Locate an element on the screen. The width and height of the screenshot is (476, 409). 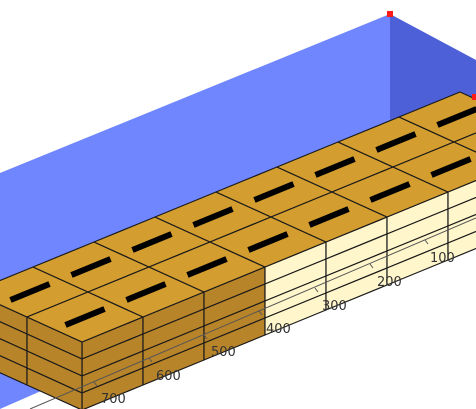
tick-label-400: 400 is located at coordinates (278, 329).